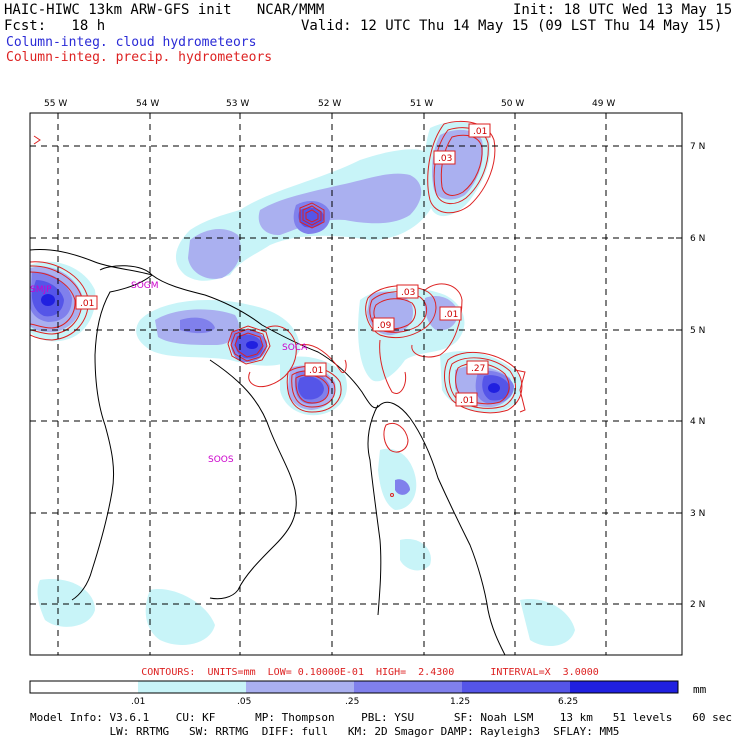 This screenshot has width=740, height=740. What do you see at coordinates (603, 104) in the screenshot?
I see `lon-label-49w: 49 W` at bounding box center [603, 104].